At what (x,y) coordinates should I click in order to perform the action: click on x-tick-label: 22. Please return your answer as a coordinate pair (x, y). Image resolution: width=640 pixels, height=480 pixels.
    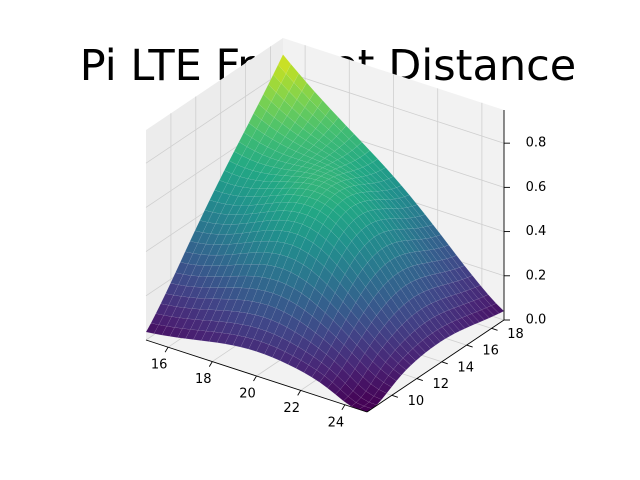
    Looking at the image, I should click on (291, 408).